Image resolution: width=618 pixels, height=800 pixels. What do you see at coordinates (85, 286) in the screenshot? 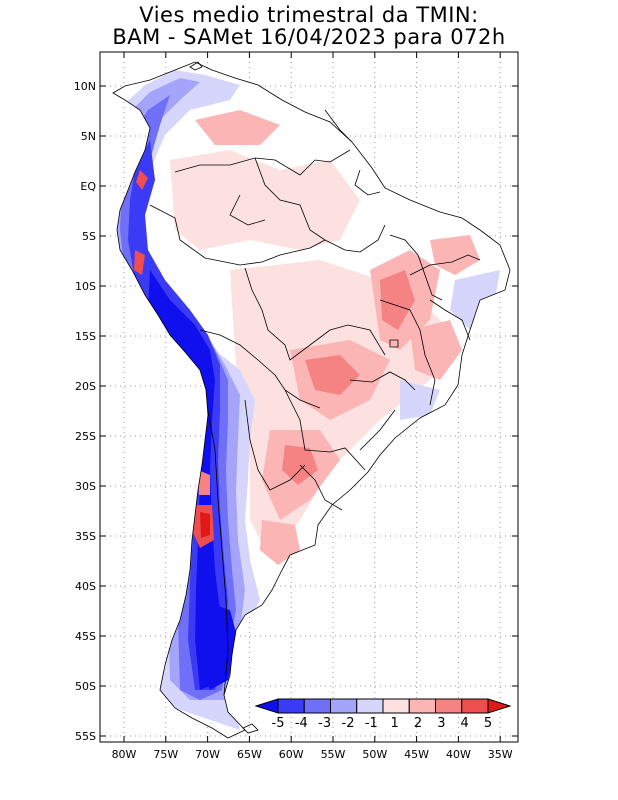
I see `lat-tick-label: 10S` at bounding box center [85, 286].